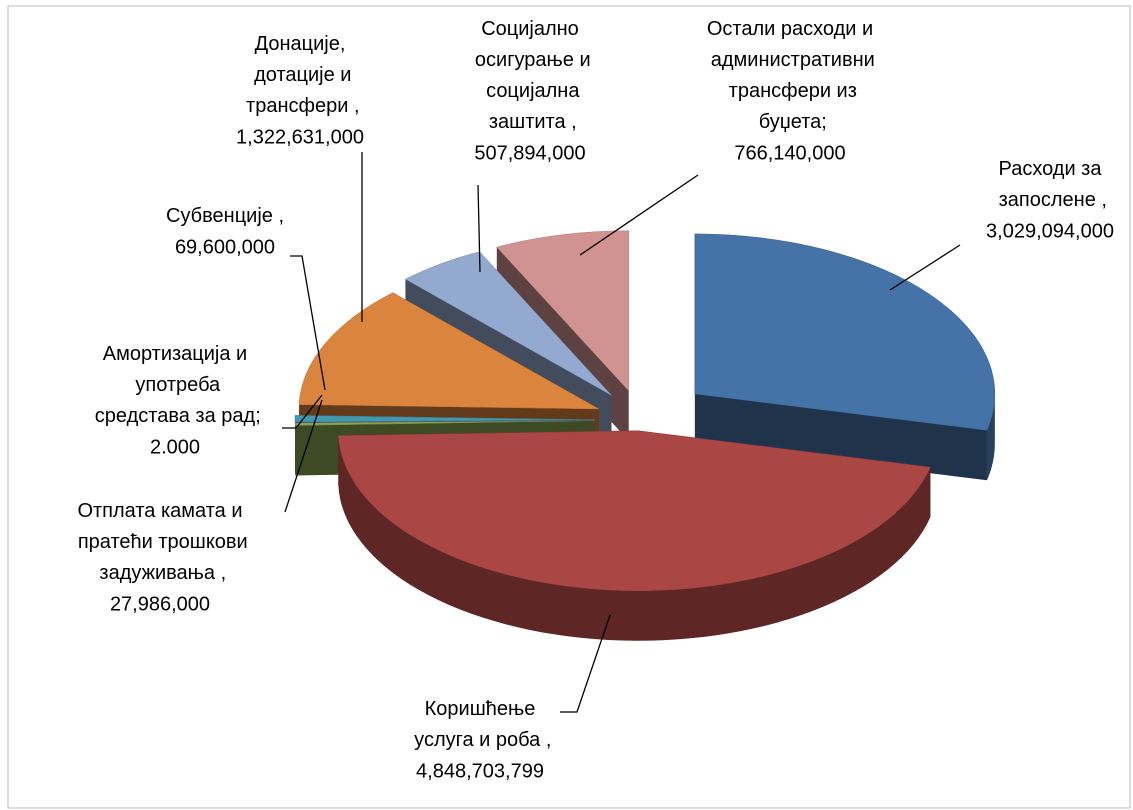 The image size is (1133, 810). Describe the element at coordinates (300, 75) in the screenshot. I see `slice-label: Донације, дотације и трансфери ,` at that location.